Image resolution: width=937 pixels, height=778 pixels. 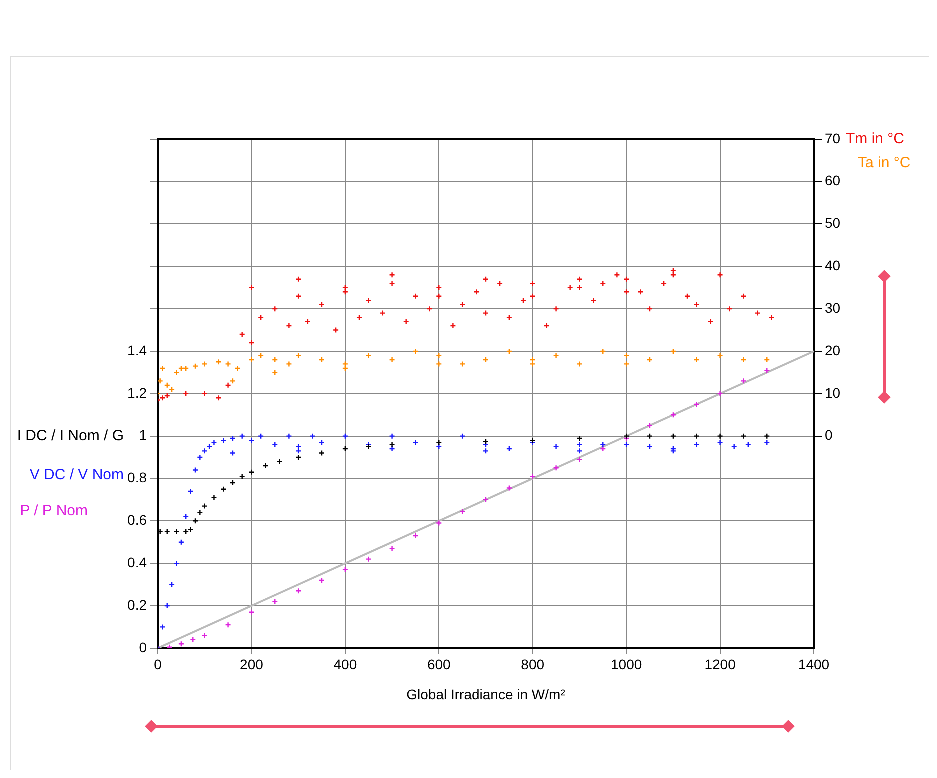 I want to click on x-tick-label: 600, so click(x=439, y=664).